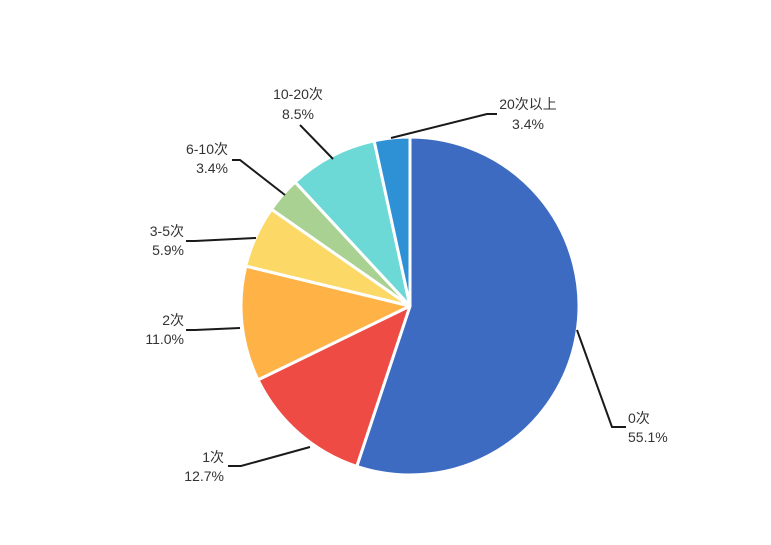 The height and width of the screenshot is (545, 771). I want to click on slice-3-leader-line, so click(221, 239).